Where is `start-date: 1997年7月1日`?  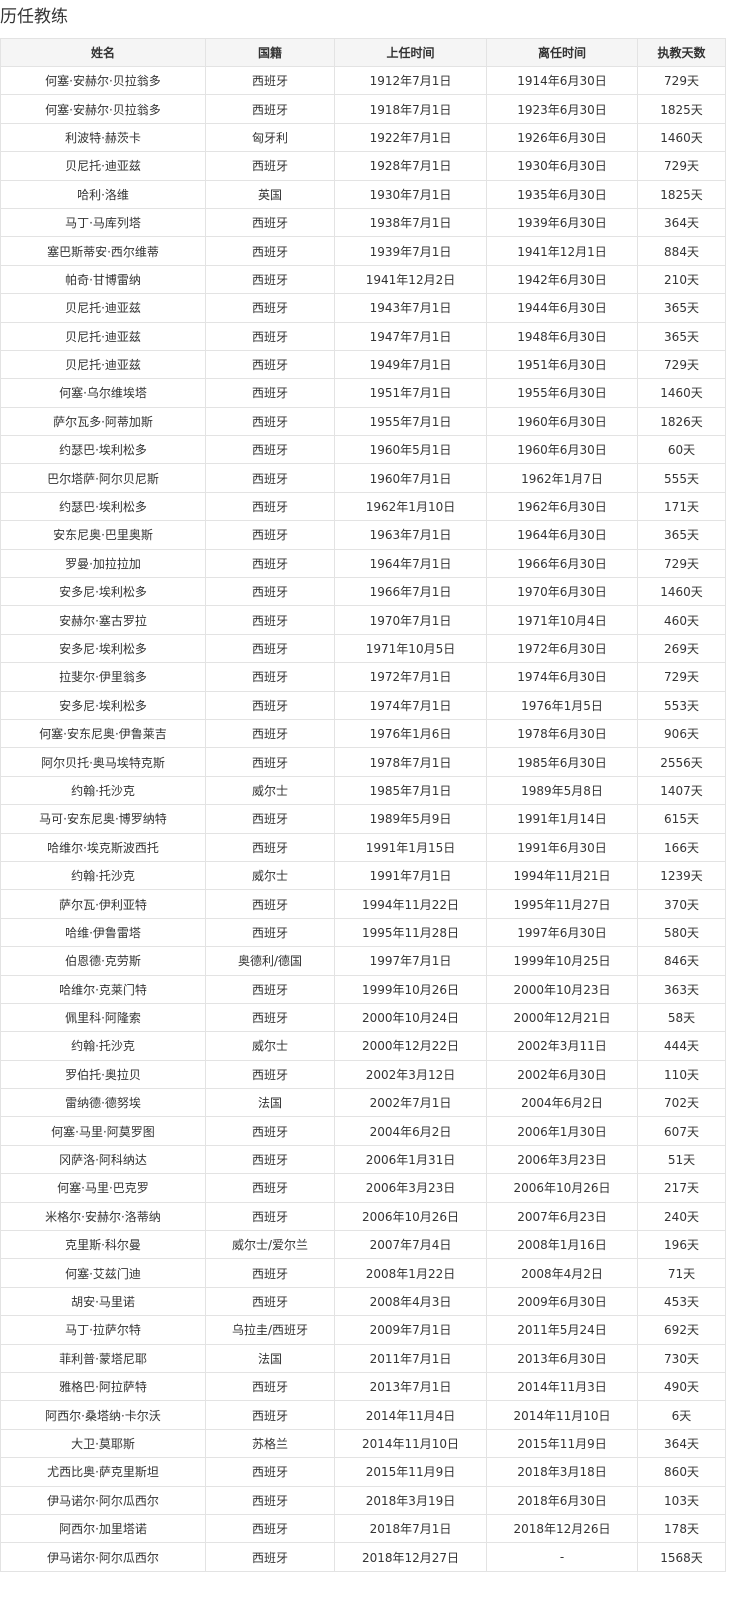
start-date: 1997年7月1日 is located at coordinates (410, 961).